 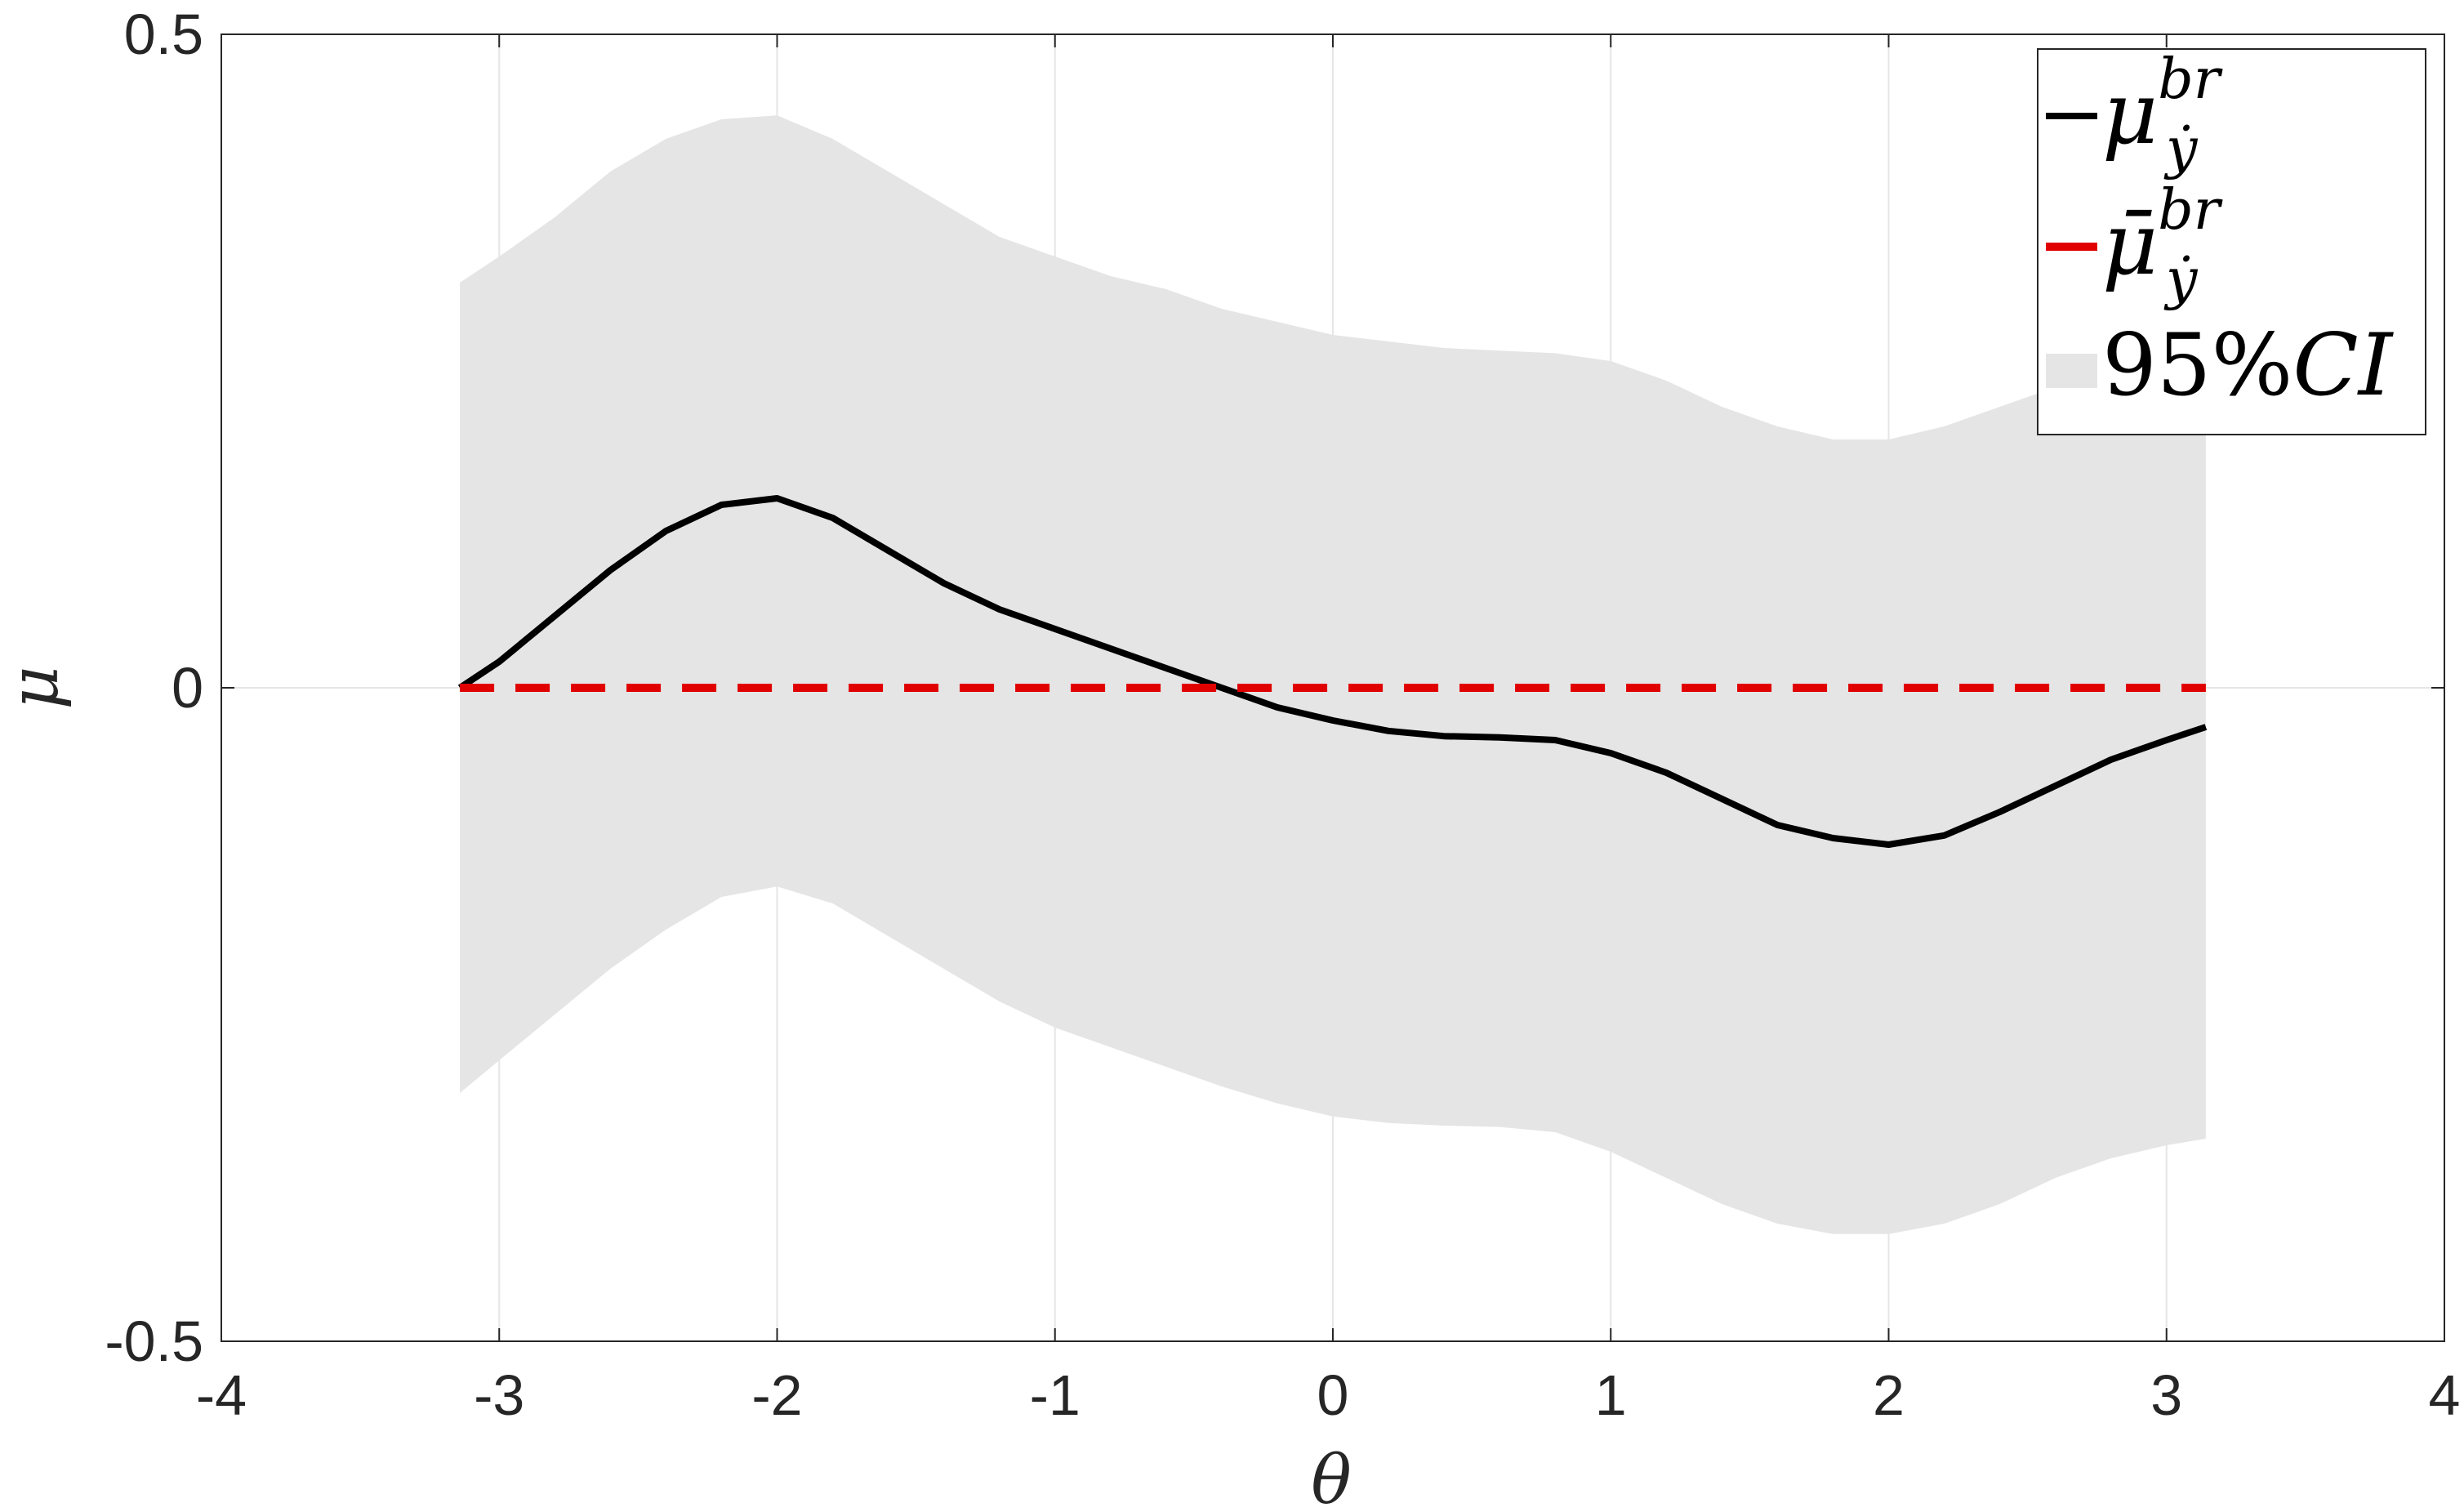 What do you see at coordinates (2445, 1395) in the screenshot?
I see `x-tick-label-8: 4` at bounding box center [2445, 1395].